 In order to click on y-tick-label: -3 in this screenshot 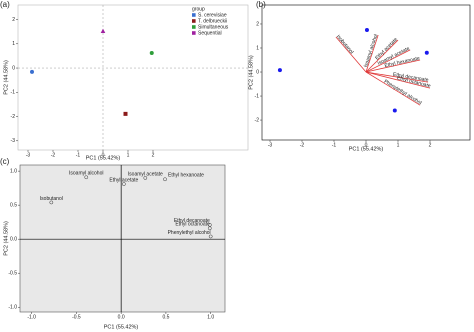, I will do `click(13, 141)`.